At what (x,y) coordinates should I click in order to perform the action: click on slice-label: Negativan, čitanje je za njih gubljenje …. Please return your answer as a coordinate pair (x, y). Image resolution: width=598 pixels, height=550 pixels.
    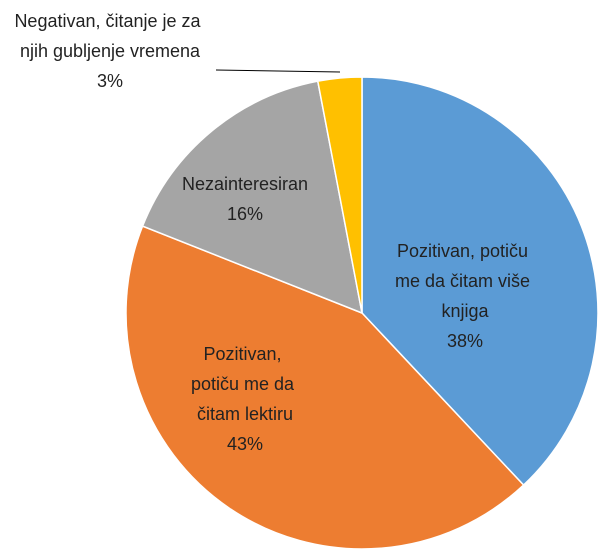
    Looking at the image, I should click on (109, 36).